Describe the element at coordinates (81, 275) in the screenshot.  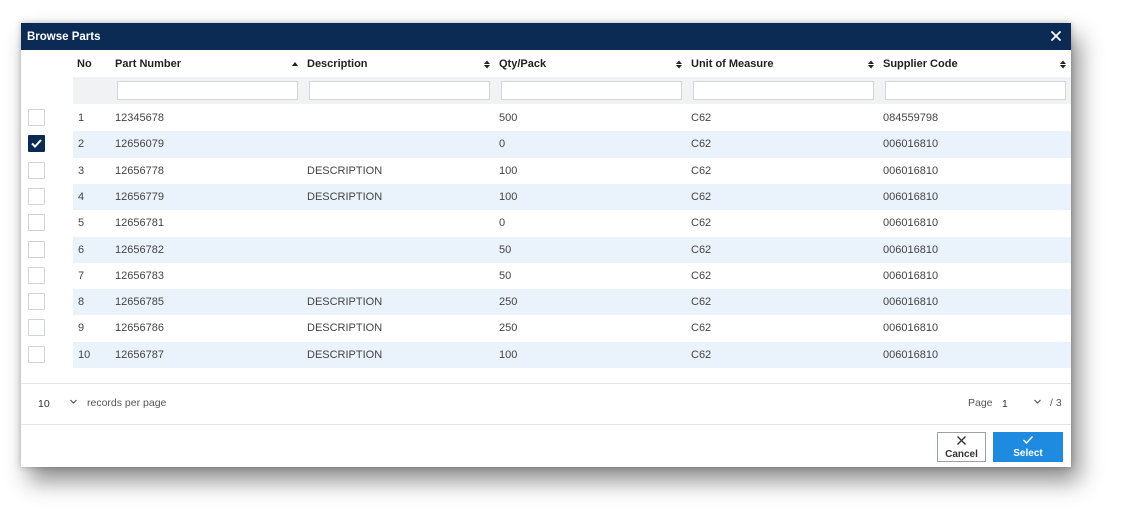
I see `cell-no: 7` at that location.